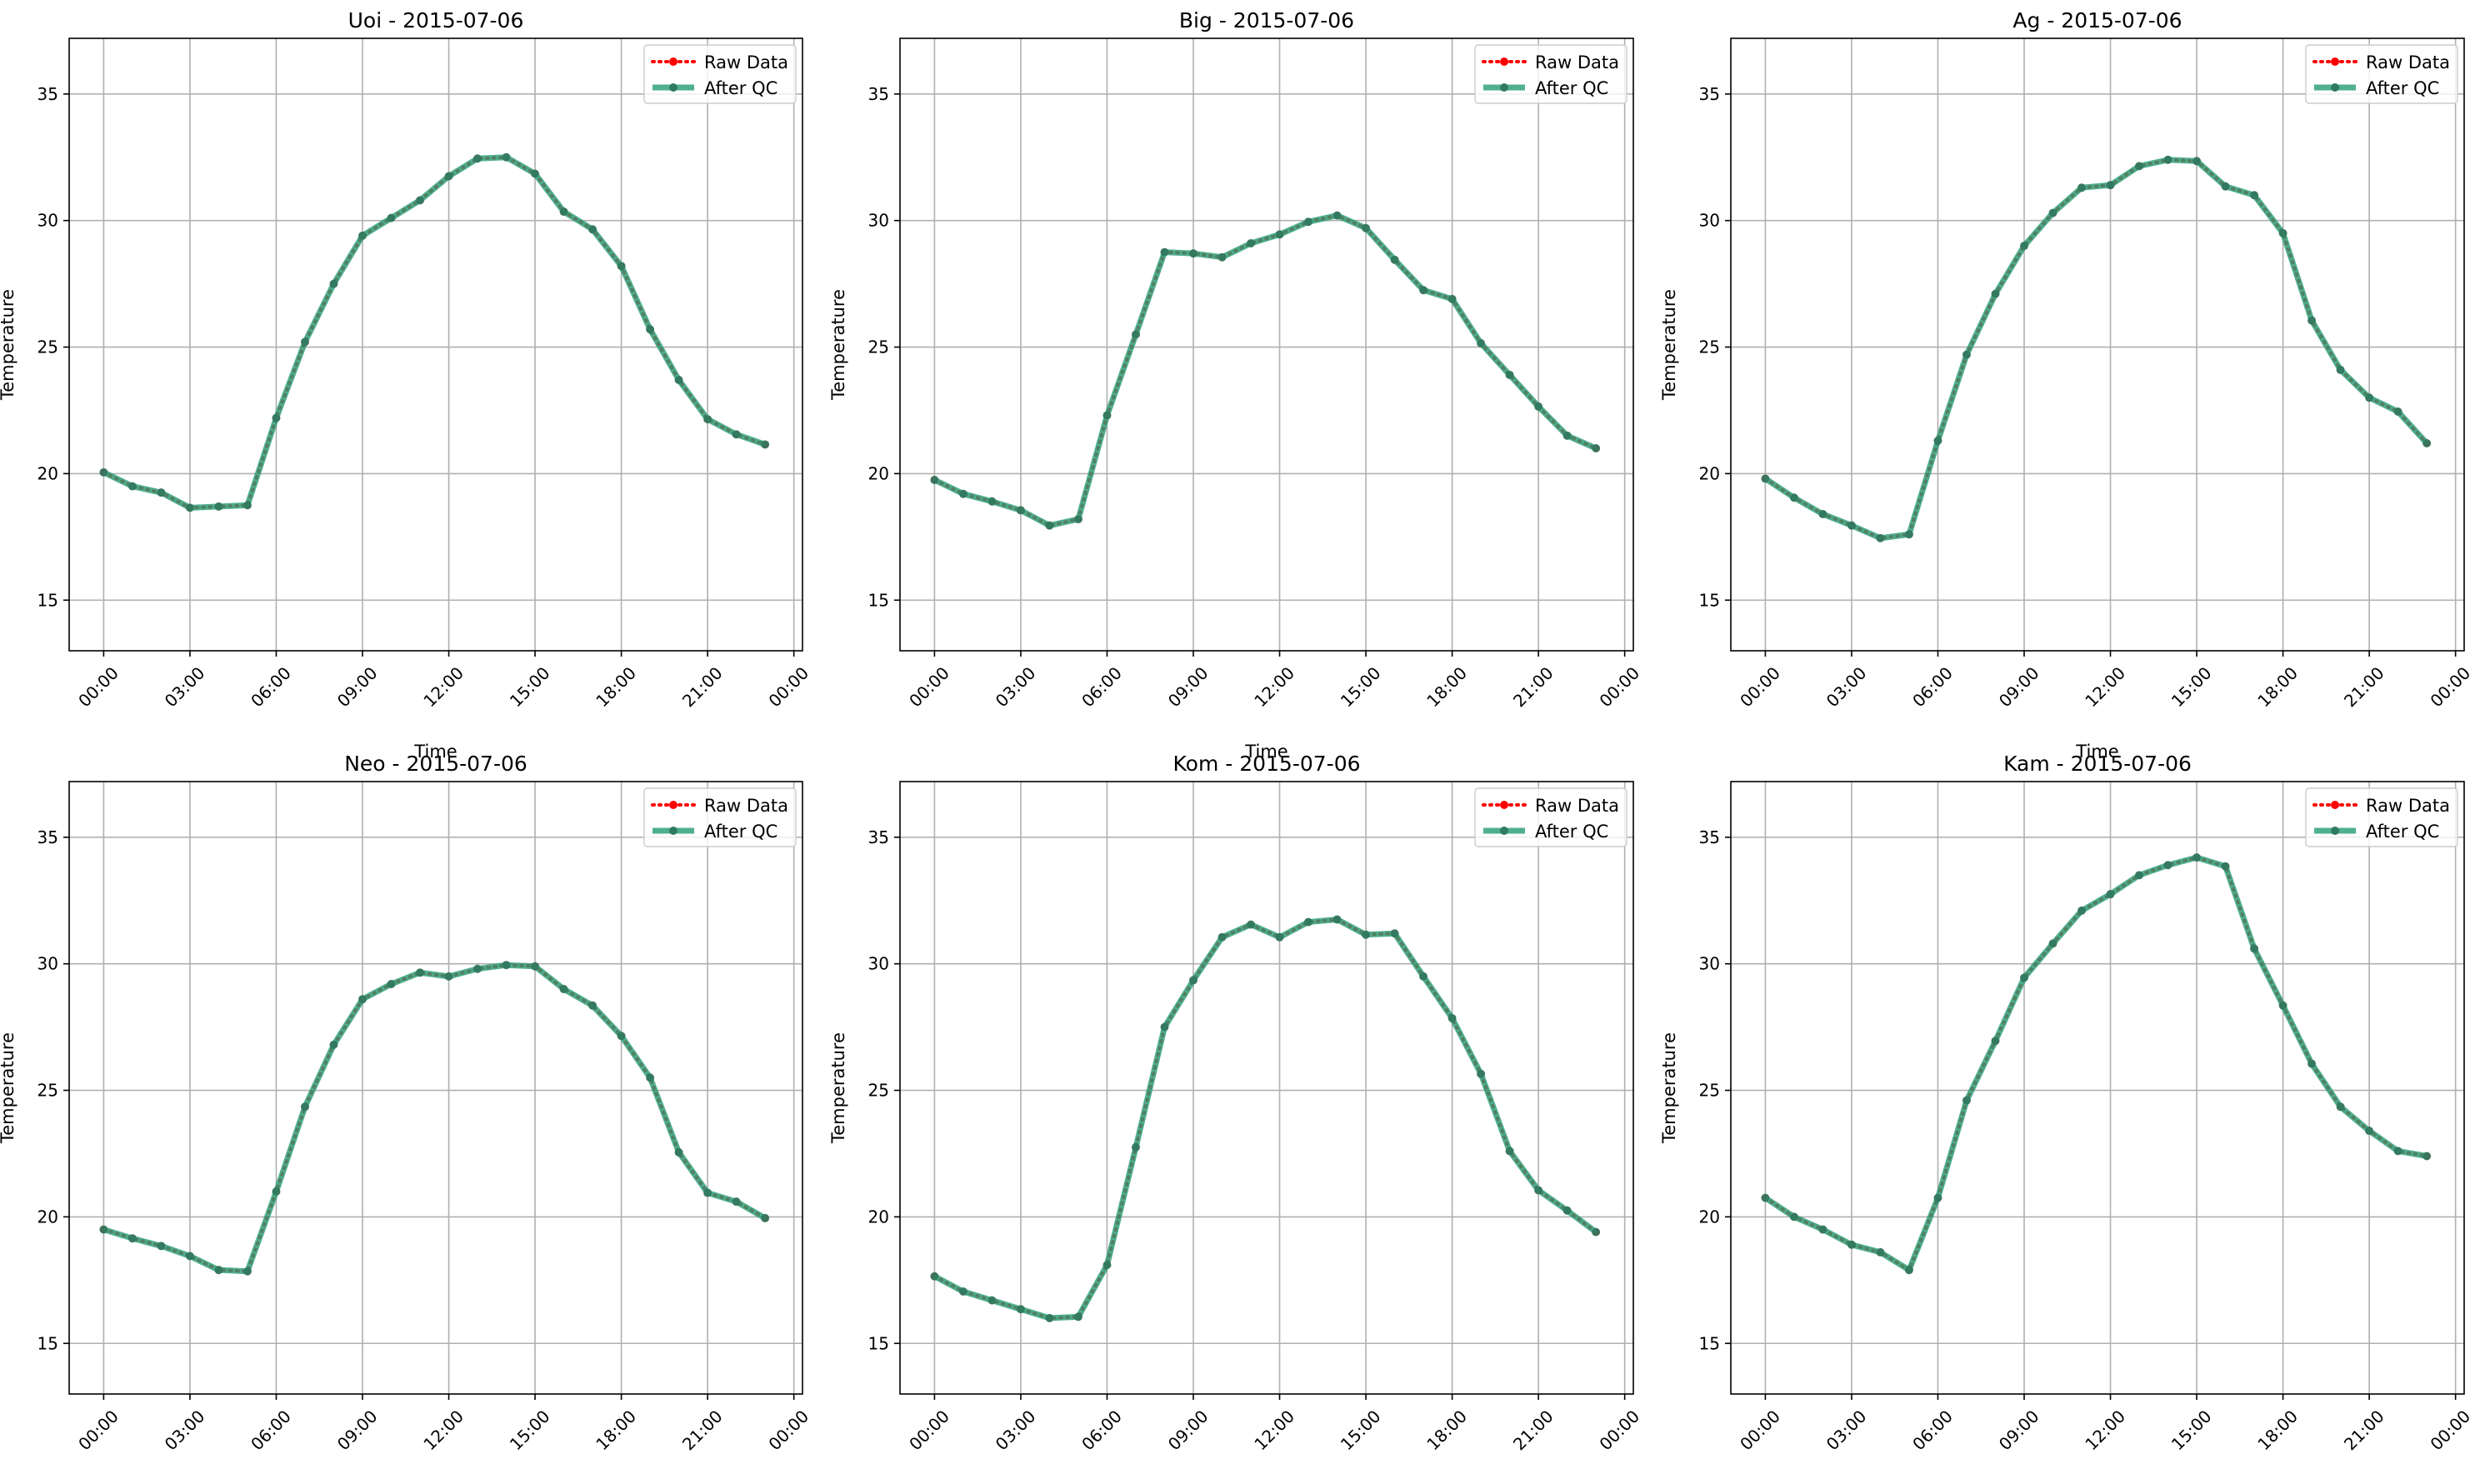  What do you see at coordinates (2097, 20) in the screenshot?
I see `chart-title: Ag - 2015-07-06` at bounding box center [2097, 20].